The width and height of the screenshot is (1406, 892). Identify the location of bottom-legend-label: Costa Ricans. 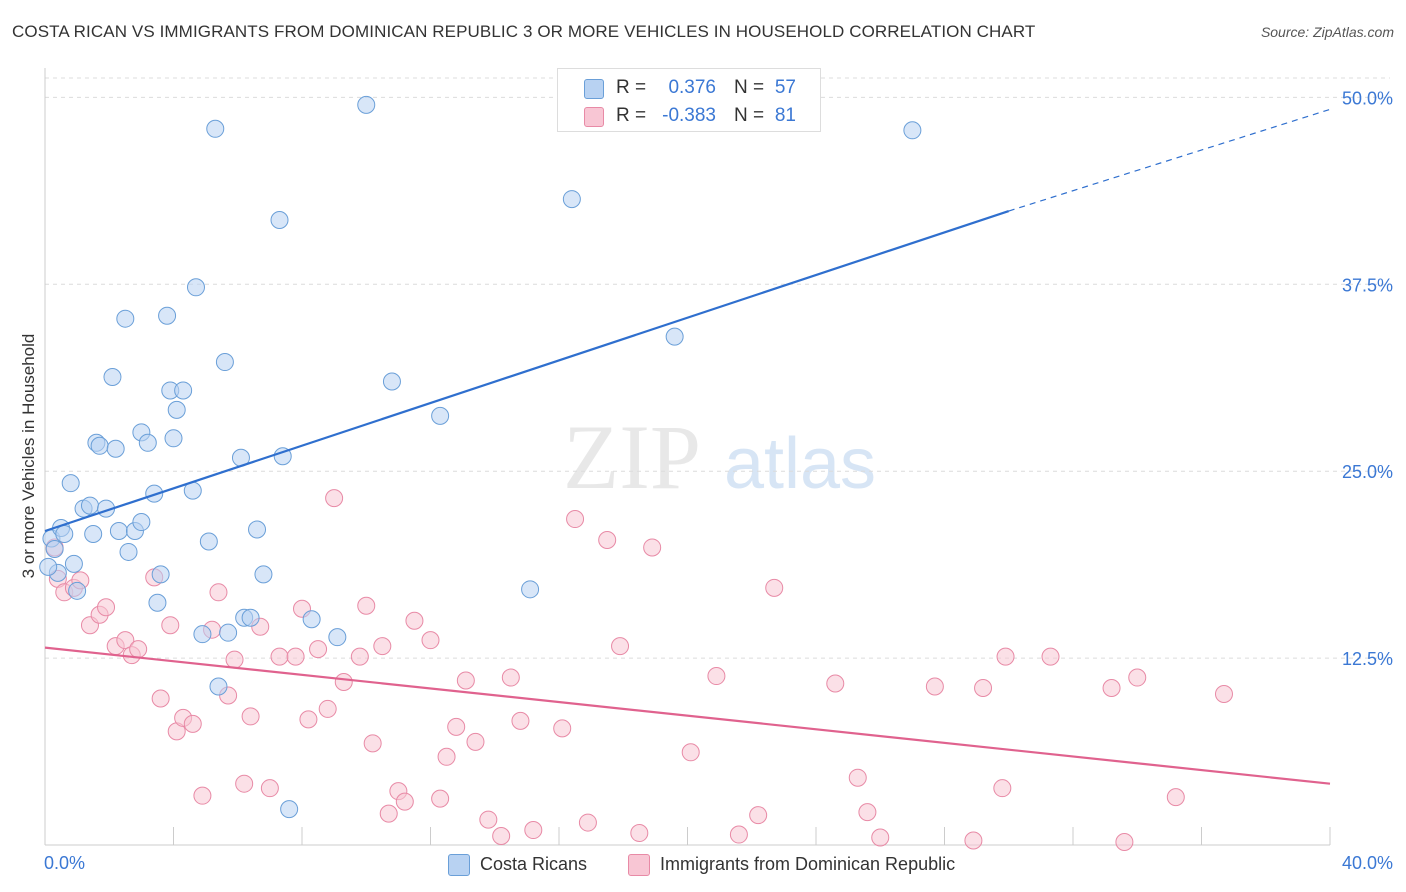
(534, 864).